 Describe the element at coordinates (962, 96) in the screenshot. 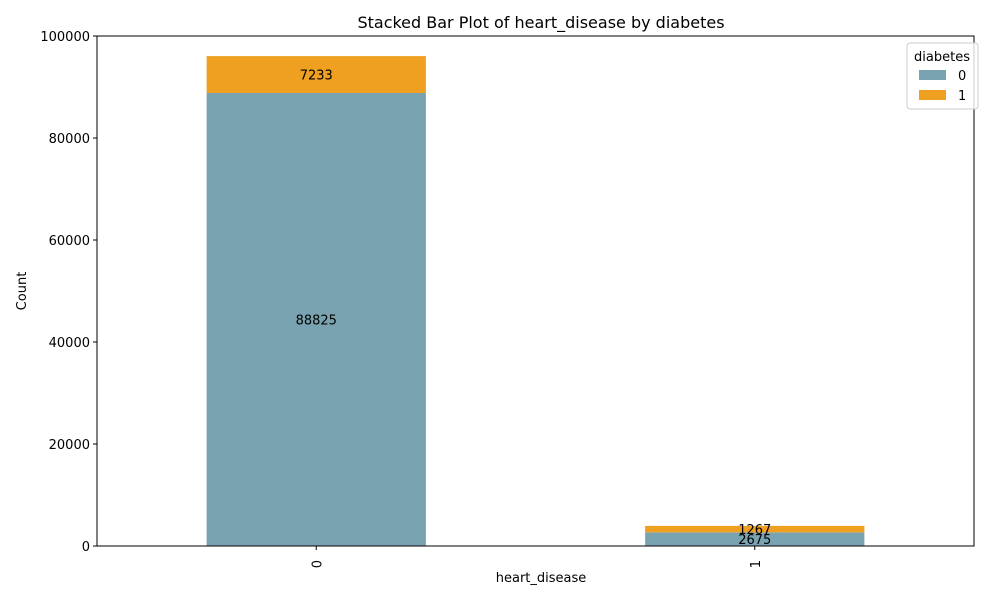

I see `legend-label-1: 1` at that location.